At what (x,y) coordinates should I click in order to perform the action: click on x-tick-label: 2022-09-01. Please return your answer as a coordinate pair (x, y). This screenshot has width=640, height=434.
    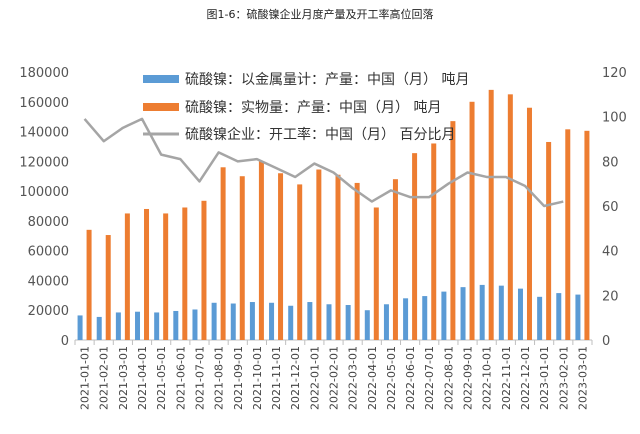
    Looking at the image, I should click on (468, 378).